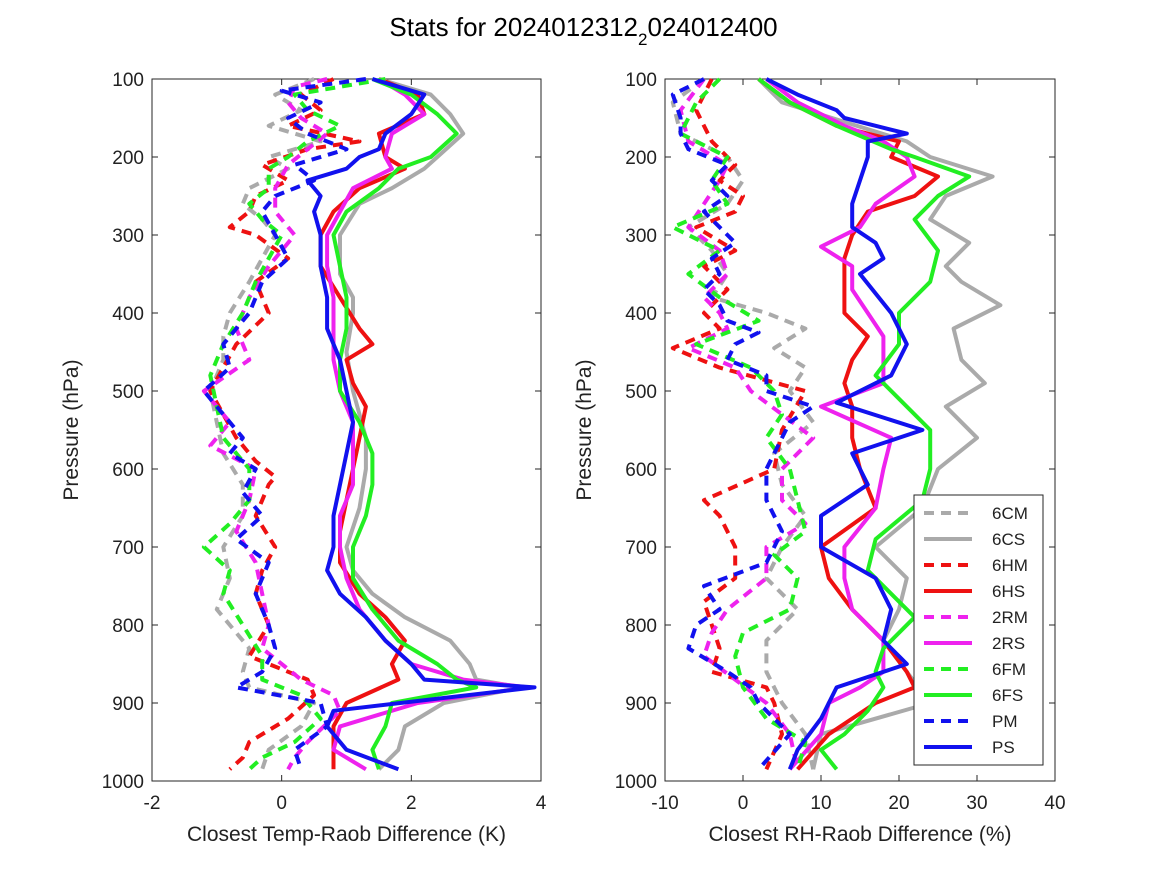 This screenshot has width=1167, height=880. What do you see at coordinates (664, 803) in the screenshot?
I see `x-tick-label: -10` at bounding box center [664, 803].